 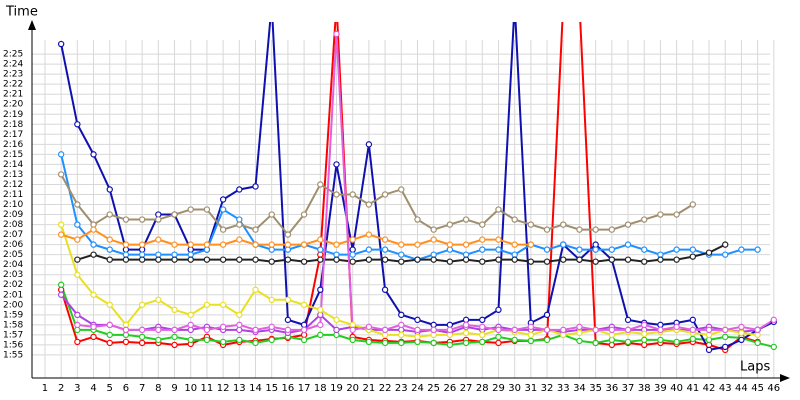 What do you see at coordinates (563, 388) in the screenshot?
I see `x-tick-label: 33` at bounding box center [563, 388].